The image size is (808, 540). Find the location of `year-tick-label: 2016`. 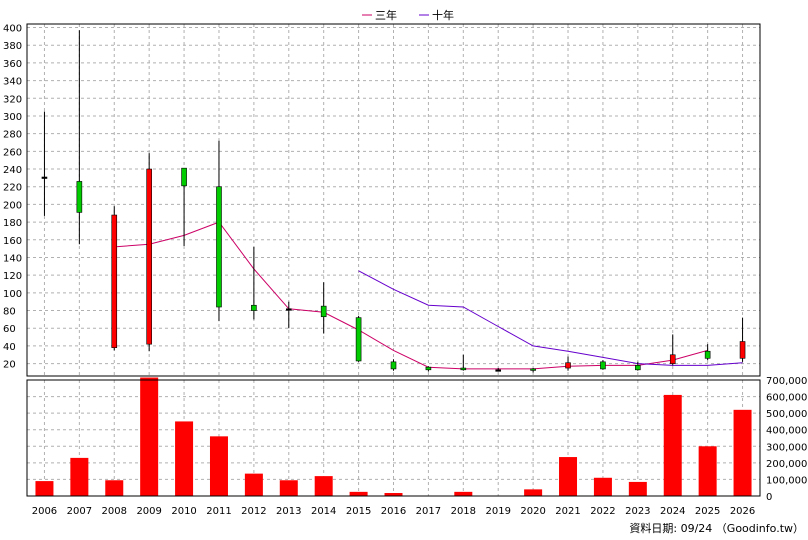

year-tick-label: 2016 is located at coordinates (393, 511).